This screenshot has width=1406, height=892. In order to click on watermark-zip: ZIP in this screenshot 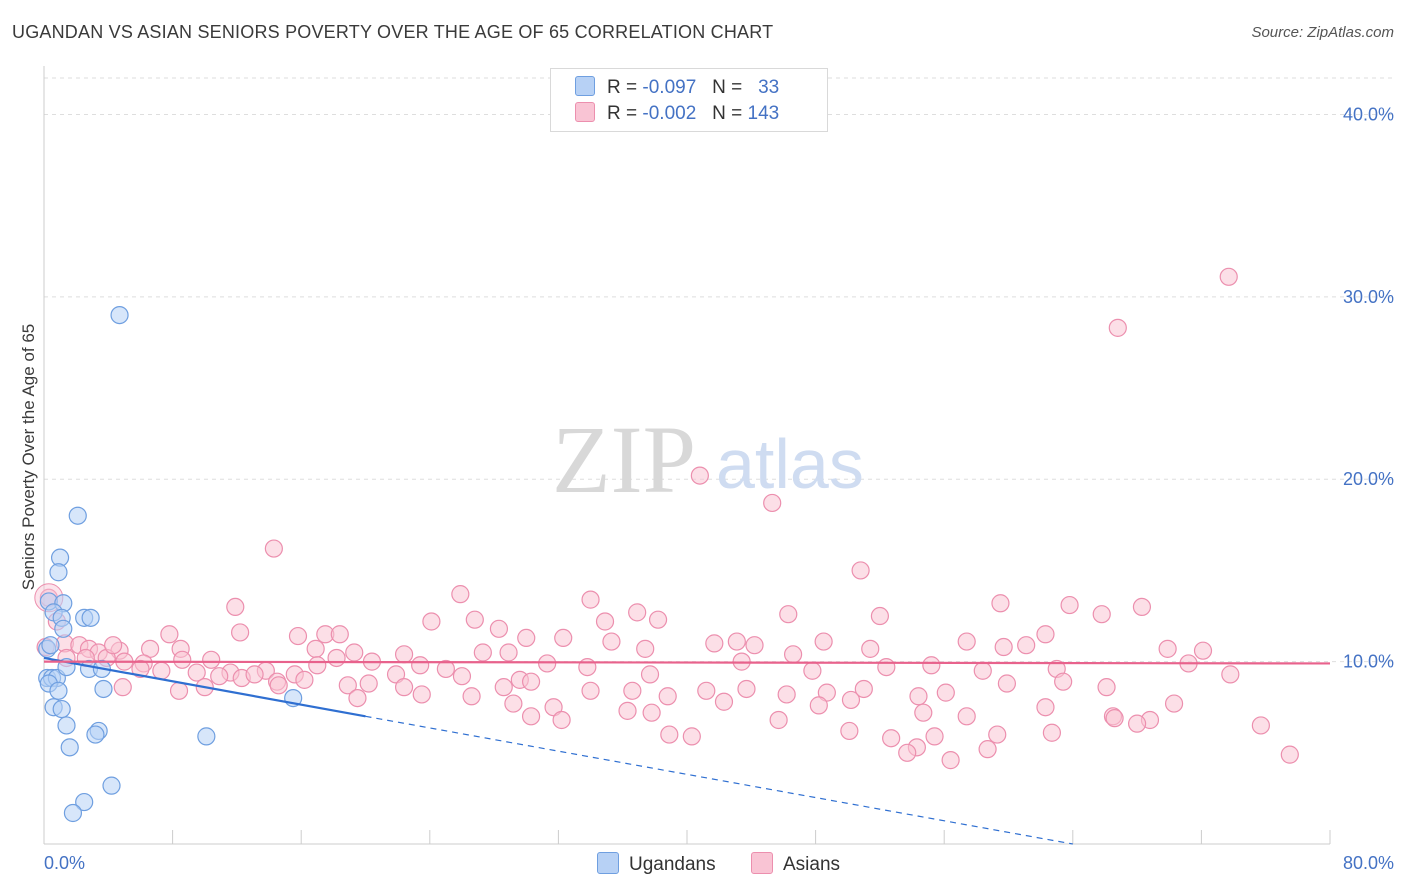, I will do `click(624, 459)`.